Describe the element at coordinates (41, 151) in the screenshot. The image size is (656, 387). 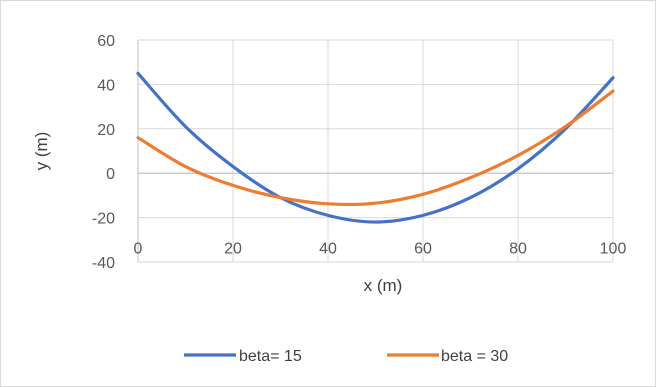
I see `y-axis-title: y (m)` at that location.